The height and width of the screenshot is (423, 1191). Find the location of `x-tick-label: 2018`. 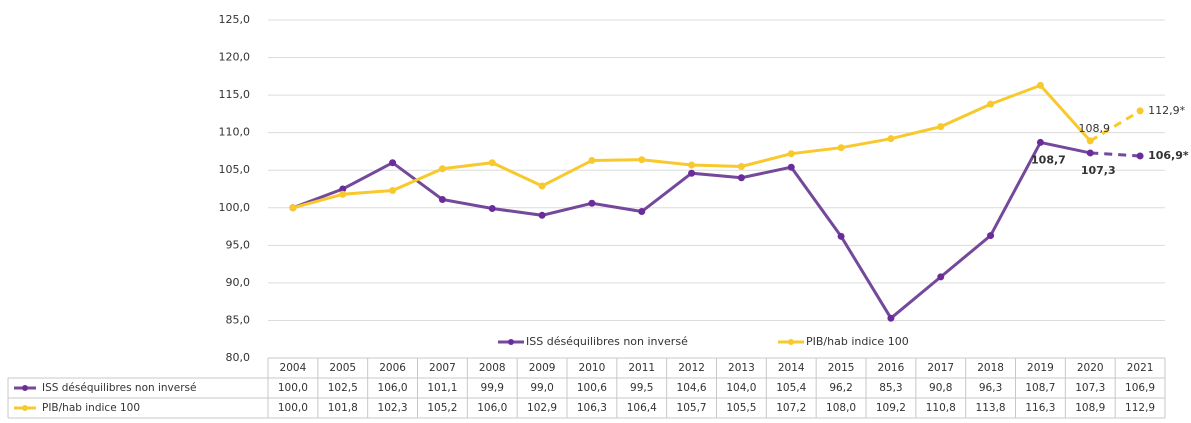

x-tick-label: 2018 is located at coordinates (990, 368).